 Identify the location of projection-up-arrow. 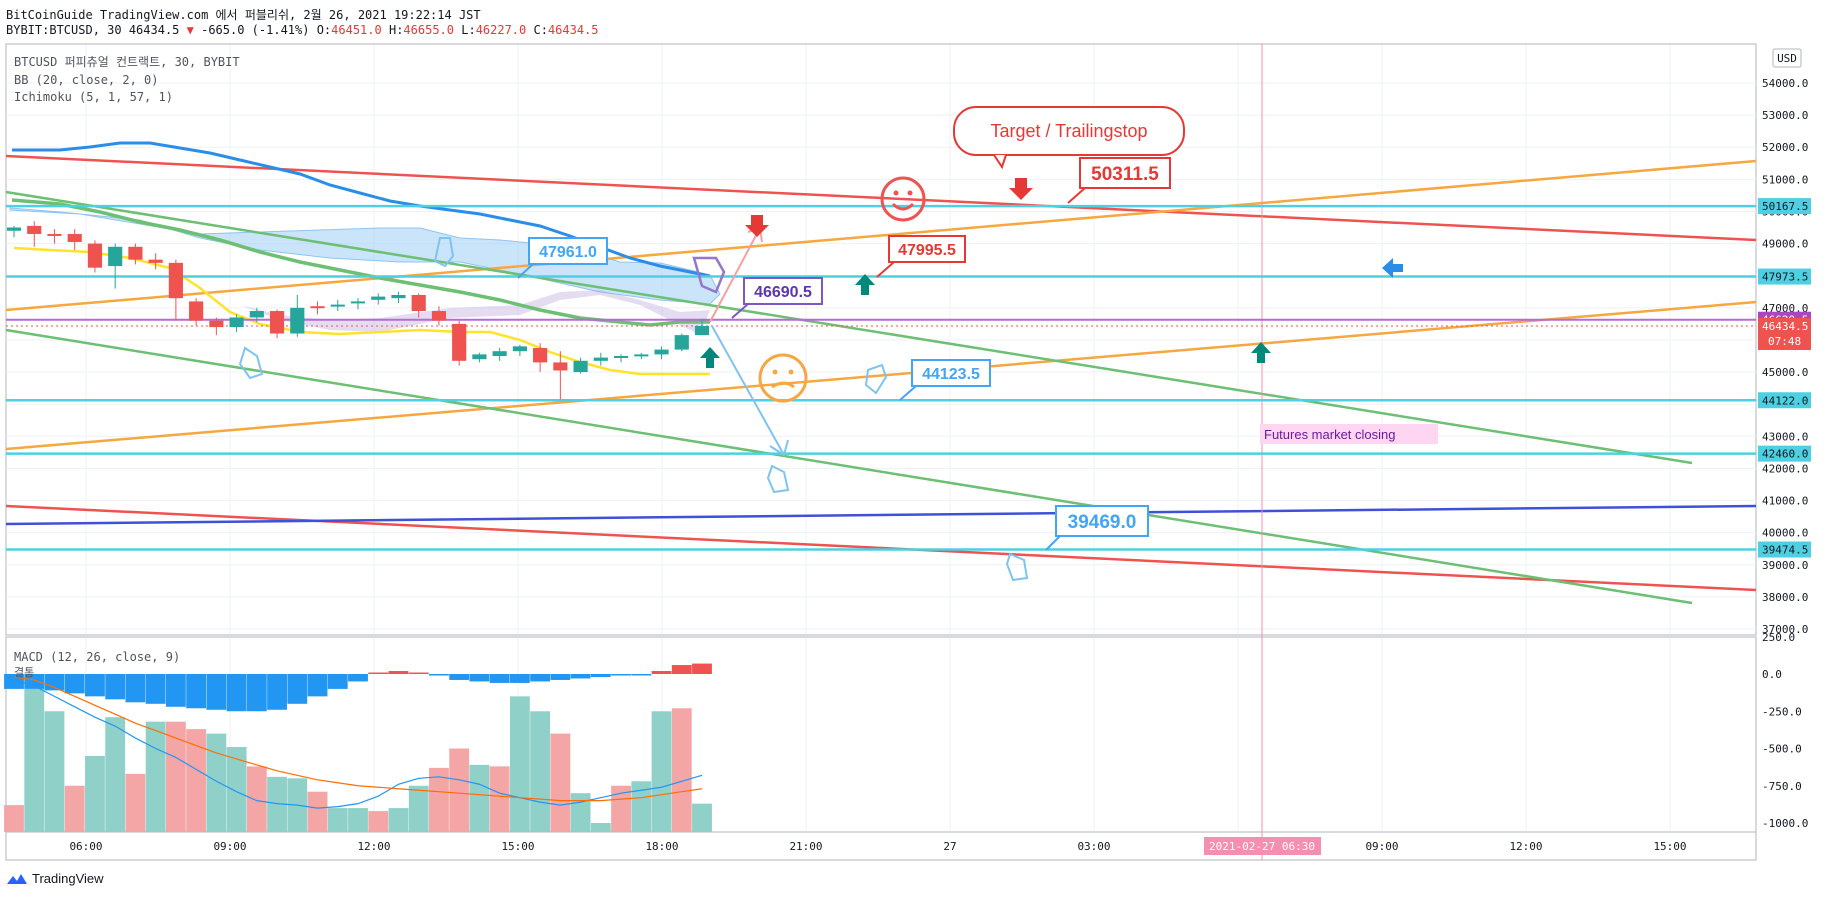
(735, 275).